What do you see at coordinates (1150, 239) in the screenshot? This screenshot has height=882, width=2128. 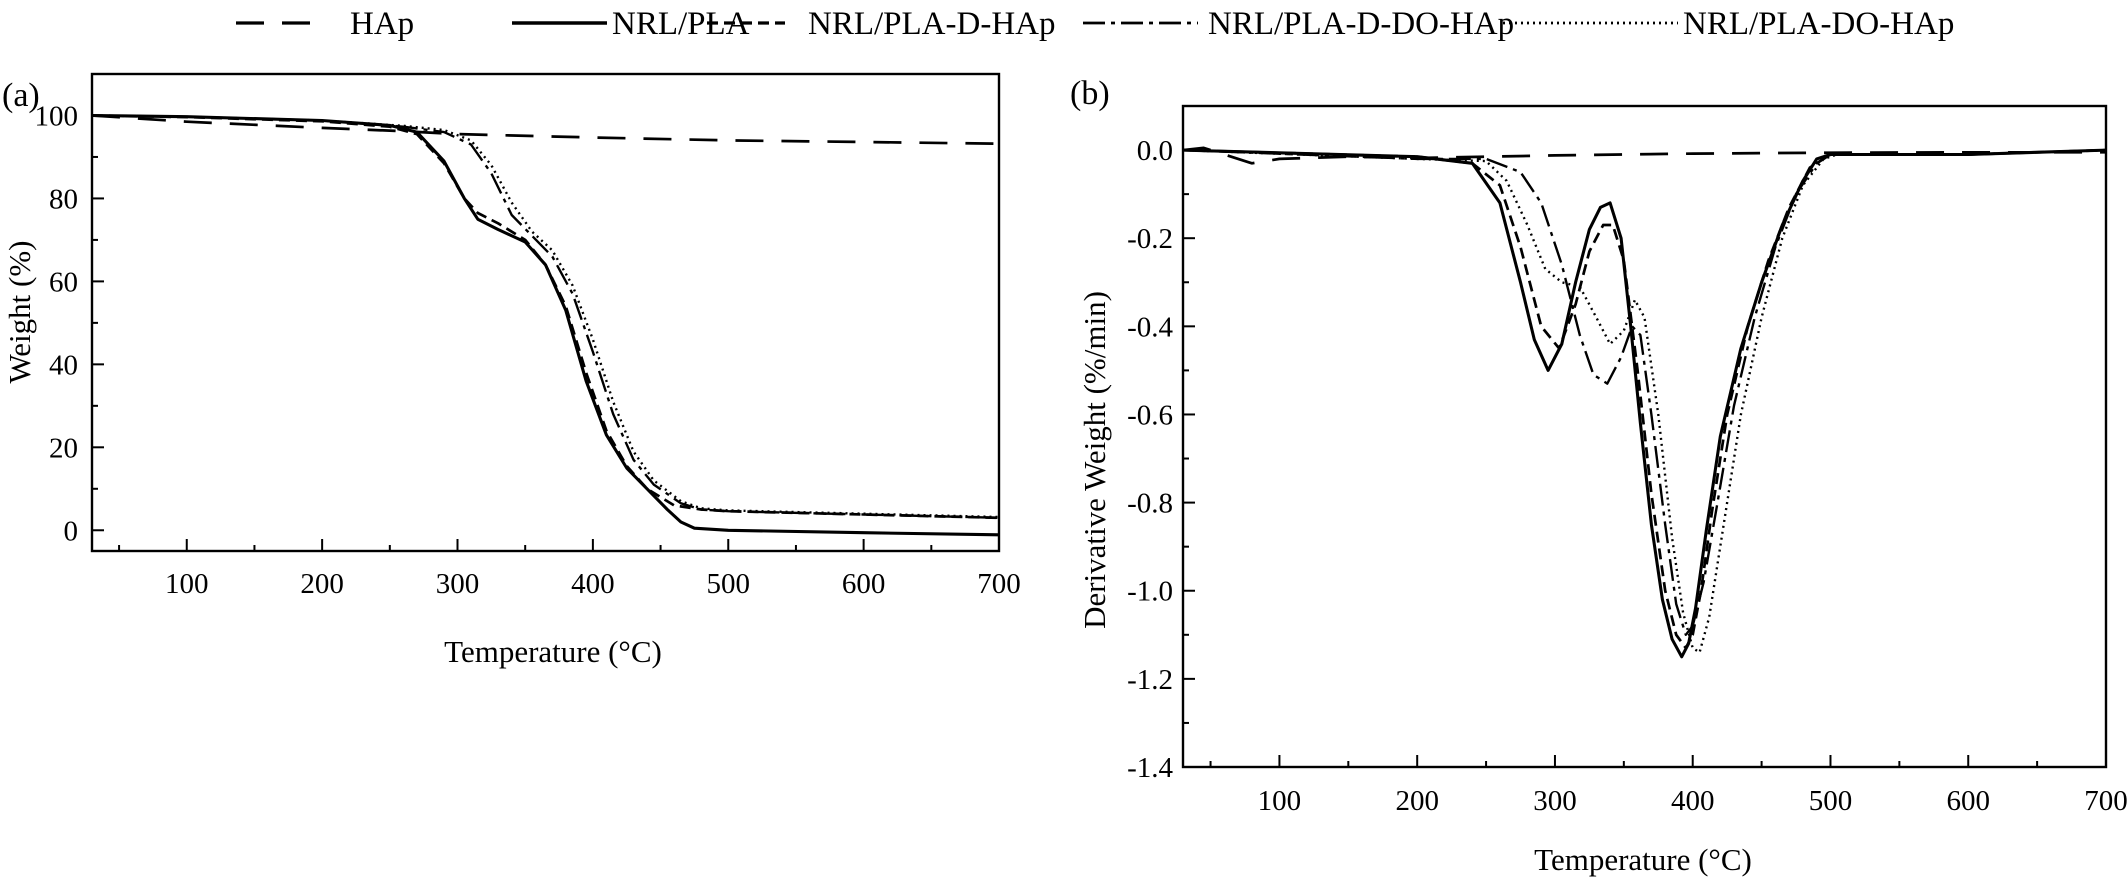 I see `y-tick-label: -0.2` at bounding box center [1150, 239].